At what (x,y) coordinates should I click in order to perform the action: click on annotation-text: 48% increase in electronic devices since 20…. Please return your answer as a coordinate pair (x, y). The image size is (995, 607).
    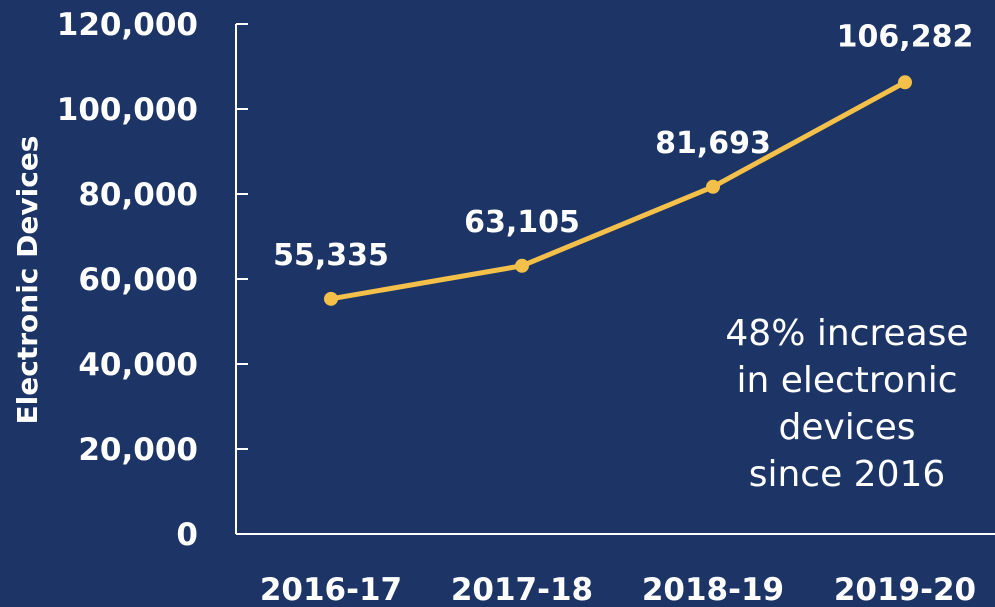
    Looking at the image, I should click on (846, 404).